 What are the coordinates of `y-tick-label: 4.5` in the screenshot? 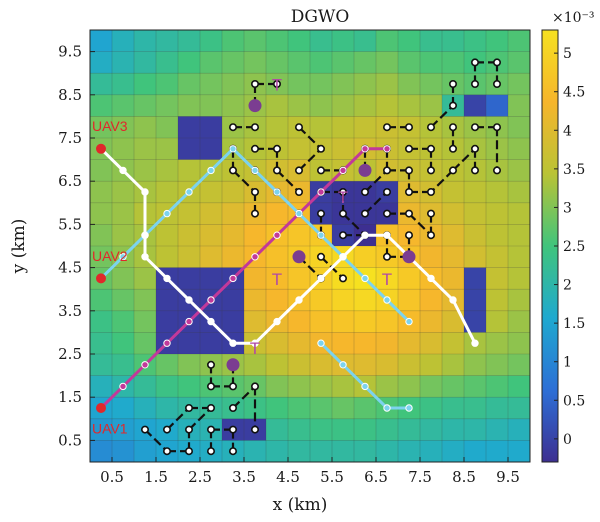 It's located at (70, 268).